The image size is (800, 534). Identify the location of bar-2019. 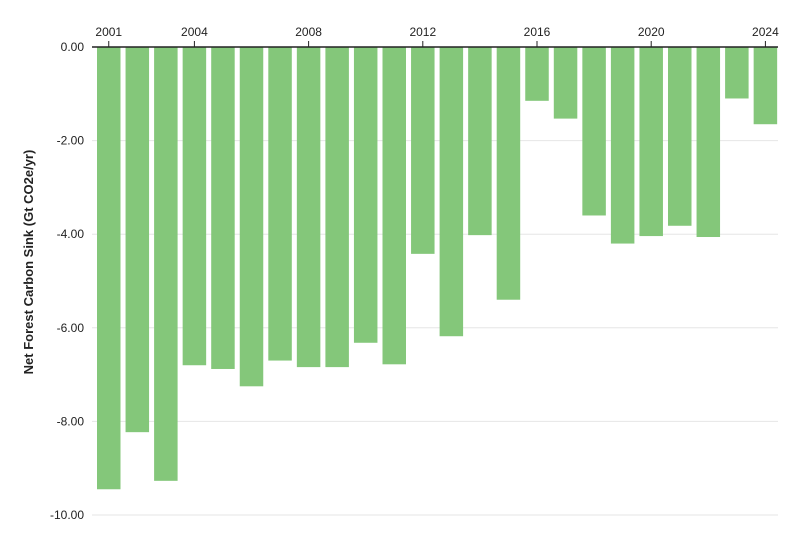
(622, 145).